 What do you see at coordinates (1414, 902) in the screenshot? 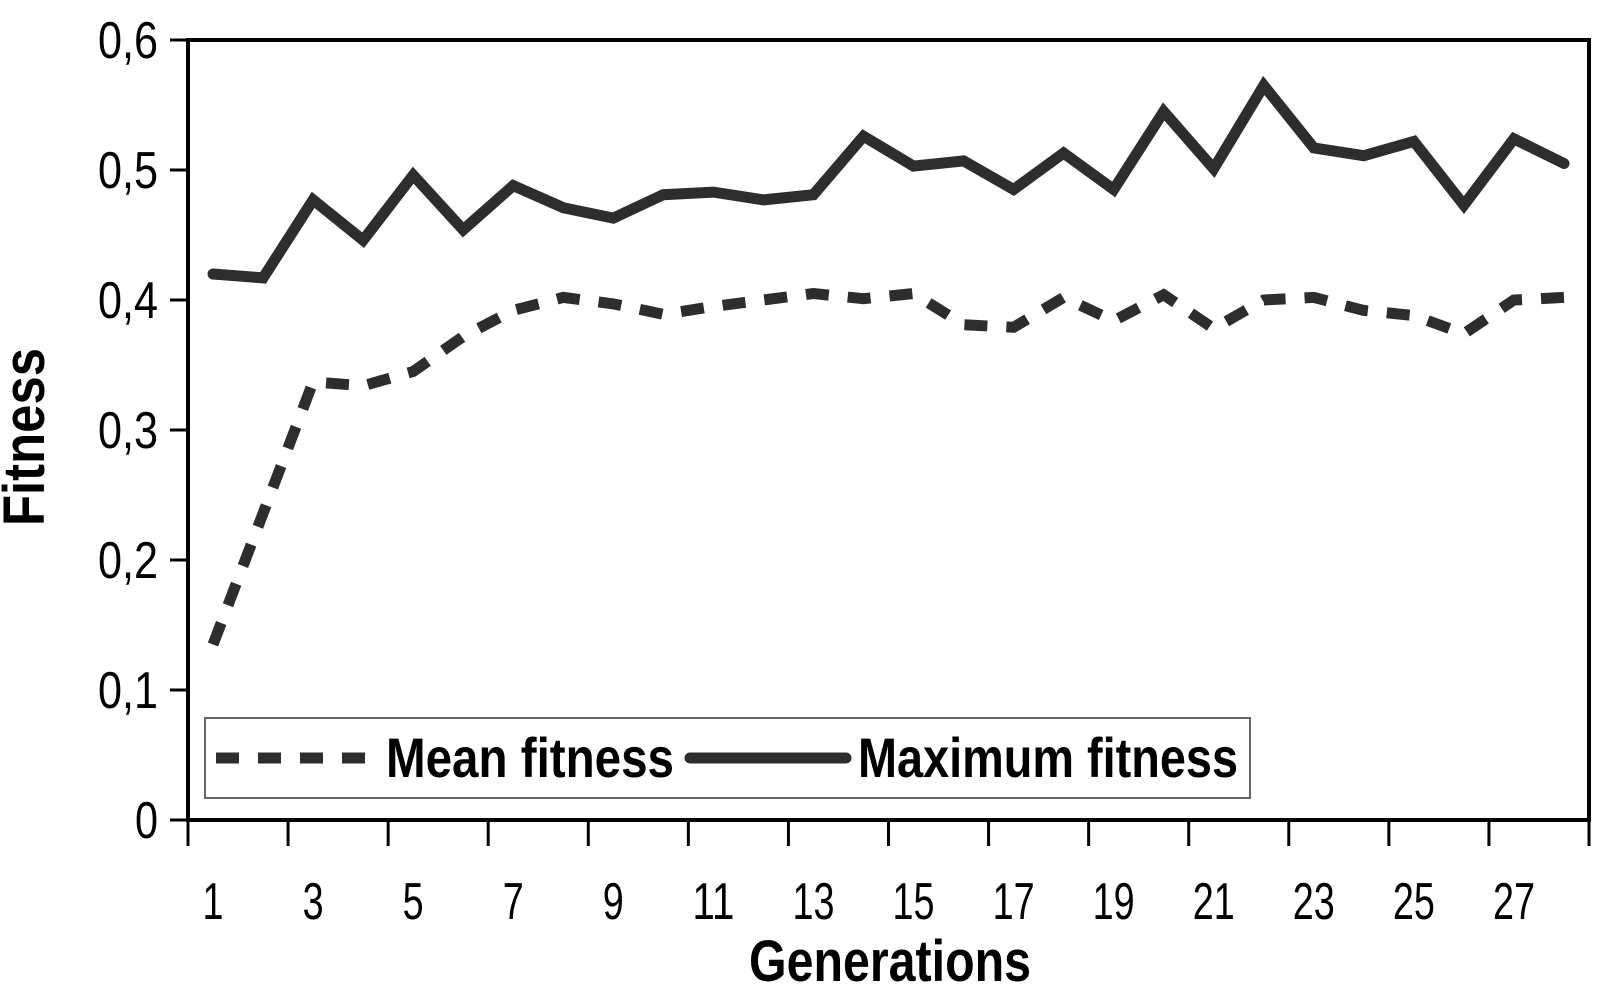
I see `x-tick-label: 25` at bounding box center [1414, 902].